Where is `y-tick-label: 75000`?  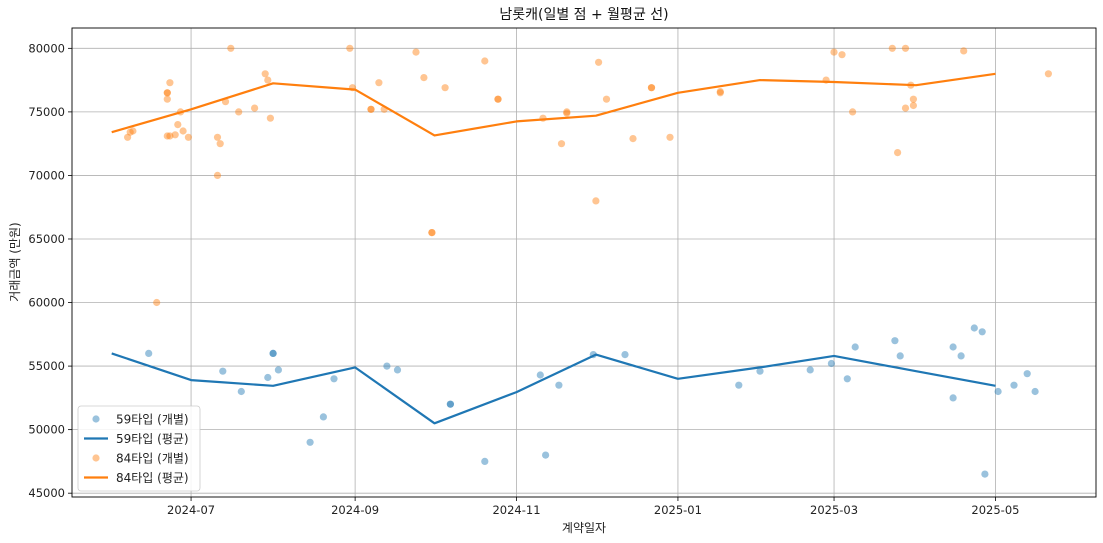 y-tick-label: 75000 is located at coordinates (46, 112).